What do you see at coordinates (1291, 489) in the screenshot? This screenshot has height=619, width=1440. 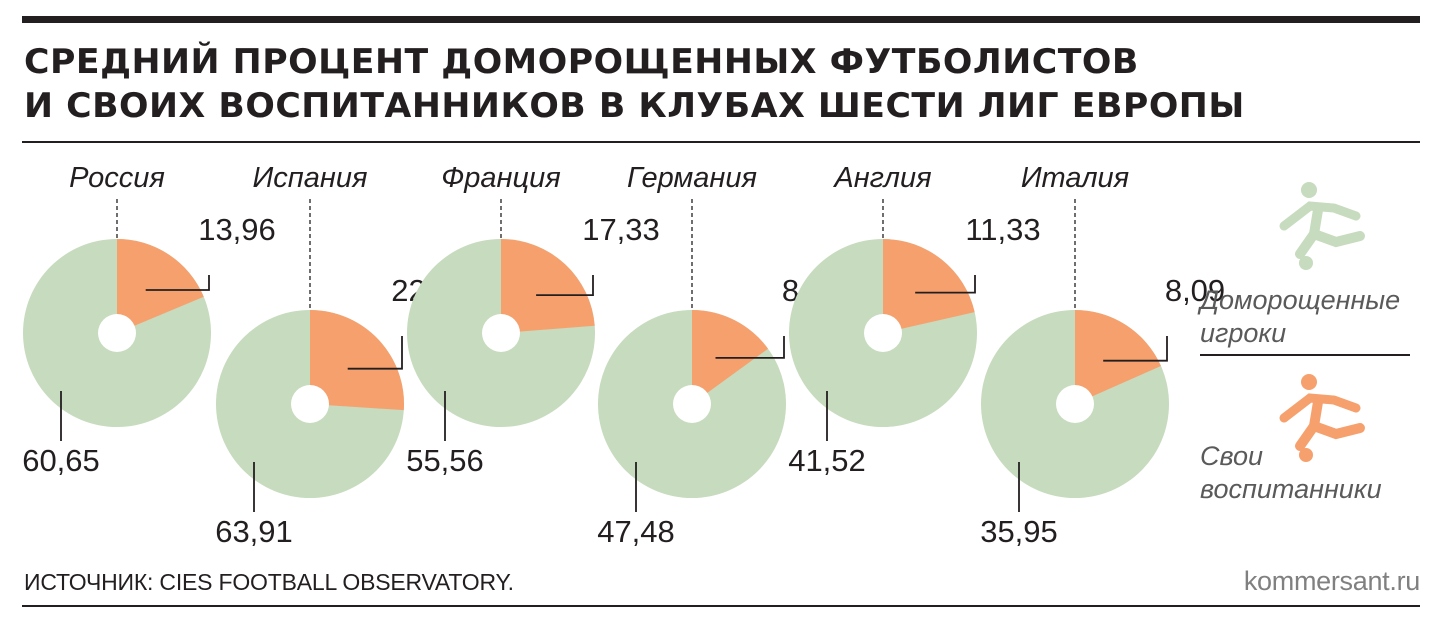 I see `legend-own-academy-line-2: воспитанники` at bounding box center [1291, 489].